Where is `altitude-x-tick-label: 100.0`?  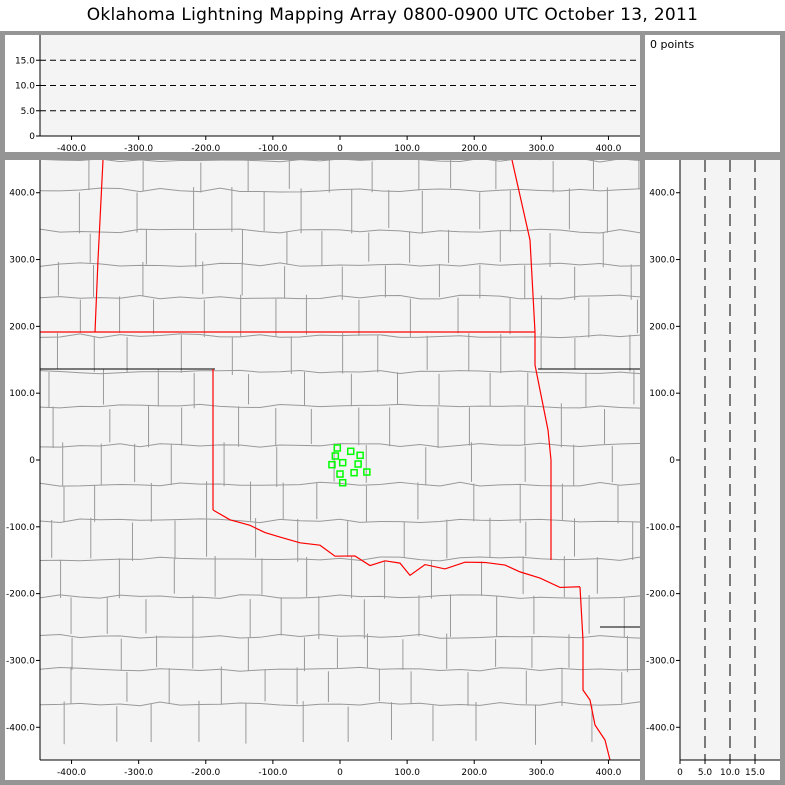
altitude-x-tick-label: 100.0 is located at coordinates (407, 149).